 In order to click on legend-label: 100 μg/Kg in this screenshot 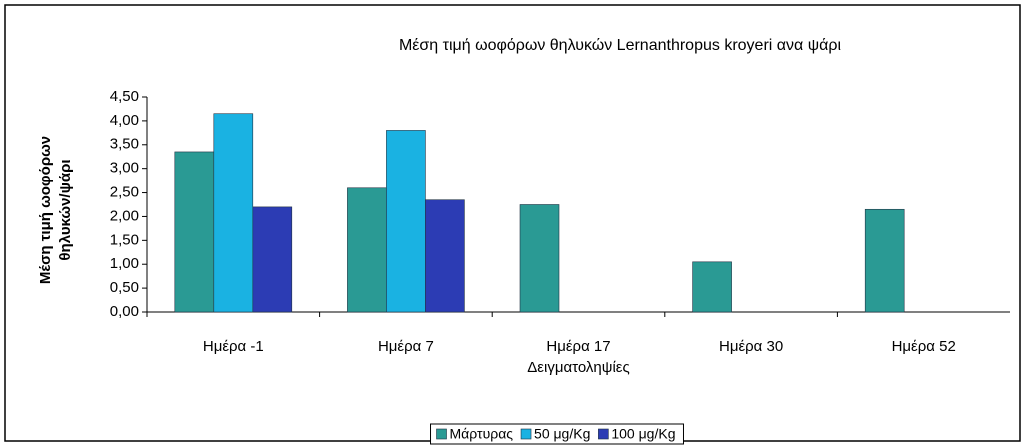, I will do `click(643, 434)`.